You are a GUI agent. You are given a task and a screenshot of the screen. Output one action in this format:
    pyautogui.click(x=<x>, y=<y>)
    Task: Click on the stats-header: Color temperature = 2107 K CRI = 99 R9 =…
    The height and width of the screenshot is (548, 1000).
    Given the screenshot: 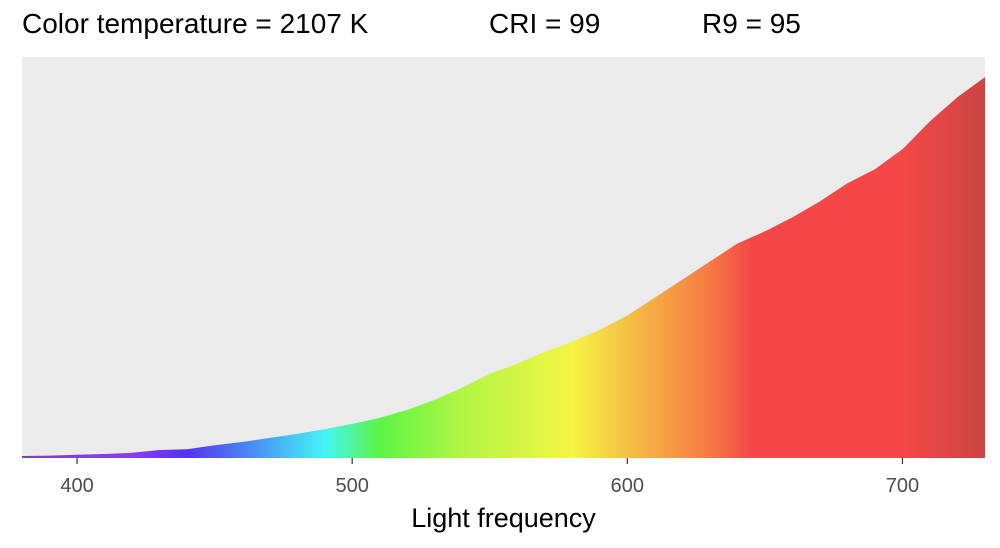 What is the action you would take?
    pyautogui.click(x=511, y=28)
    